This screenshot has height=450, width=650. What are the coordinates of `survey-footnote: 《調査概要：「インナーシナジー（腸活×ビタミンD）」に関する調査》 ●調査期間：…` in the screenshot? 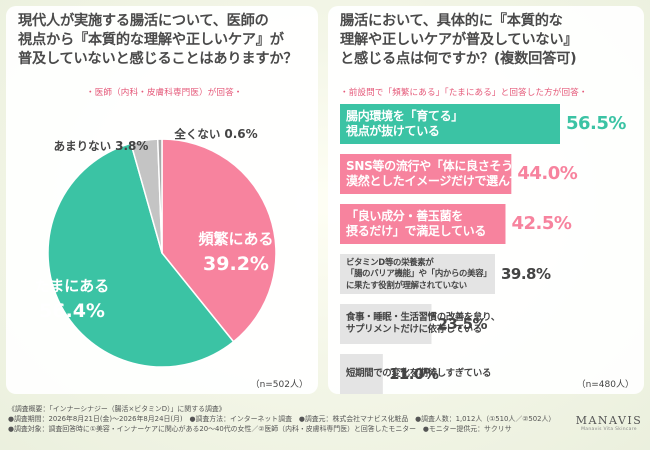 It's located at (288, 419).